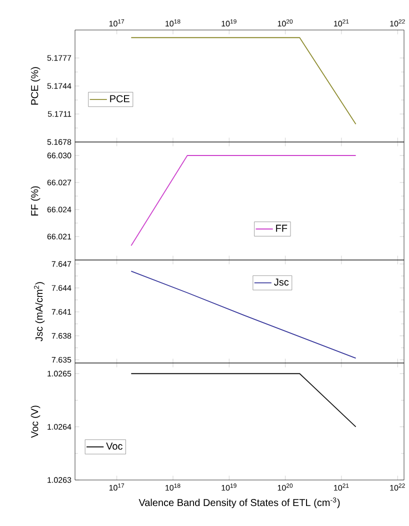  What do you see at coordinates (35, 422) in the screenshot?
I see `y-axis-title: Voc (V)` at bounding box center [35, 422].